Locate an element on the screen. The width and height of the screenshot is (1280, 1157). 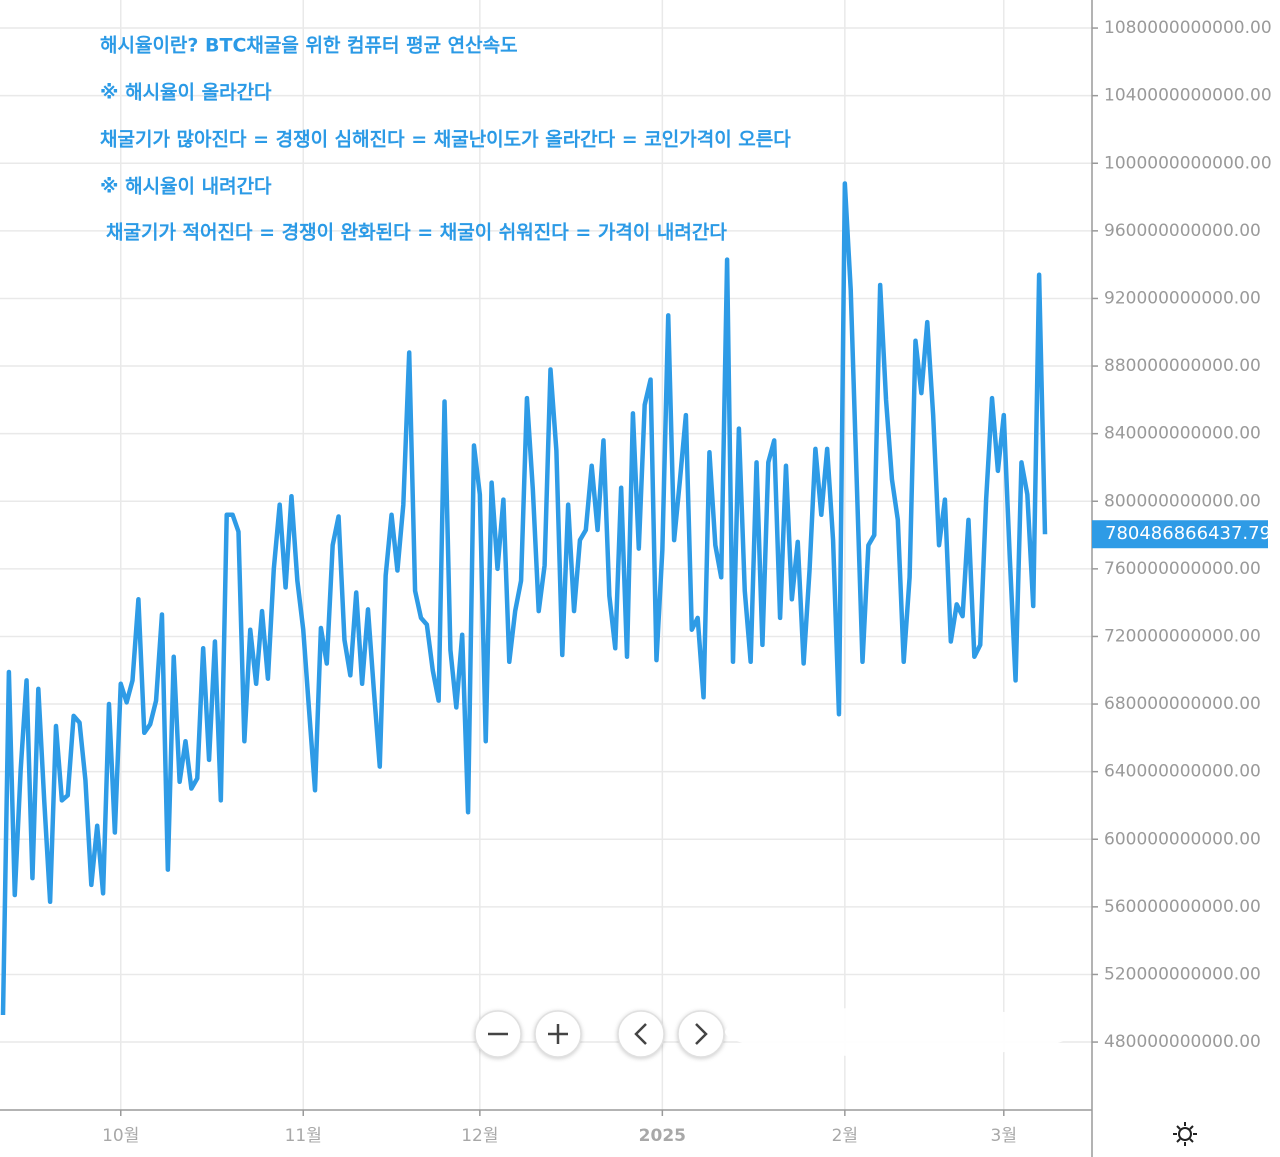
scroll-right-button is located at coordinates (701, 1034).